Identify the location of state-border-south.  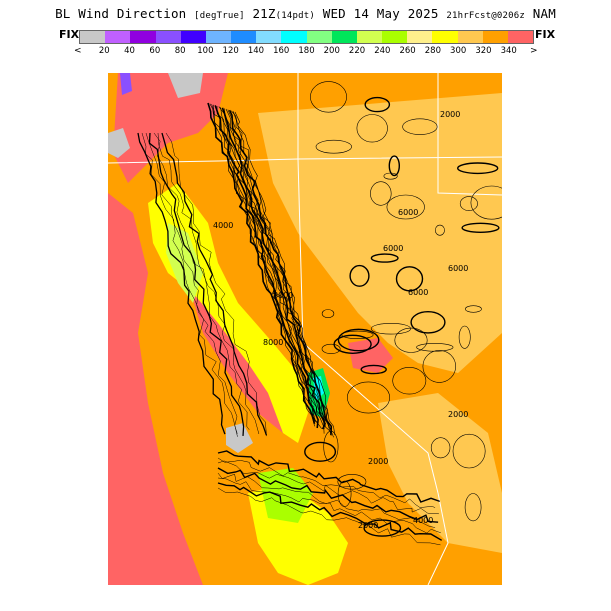
(438, 538).